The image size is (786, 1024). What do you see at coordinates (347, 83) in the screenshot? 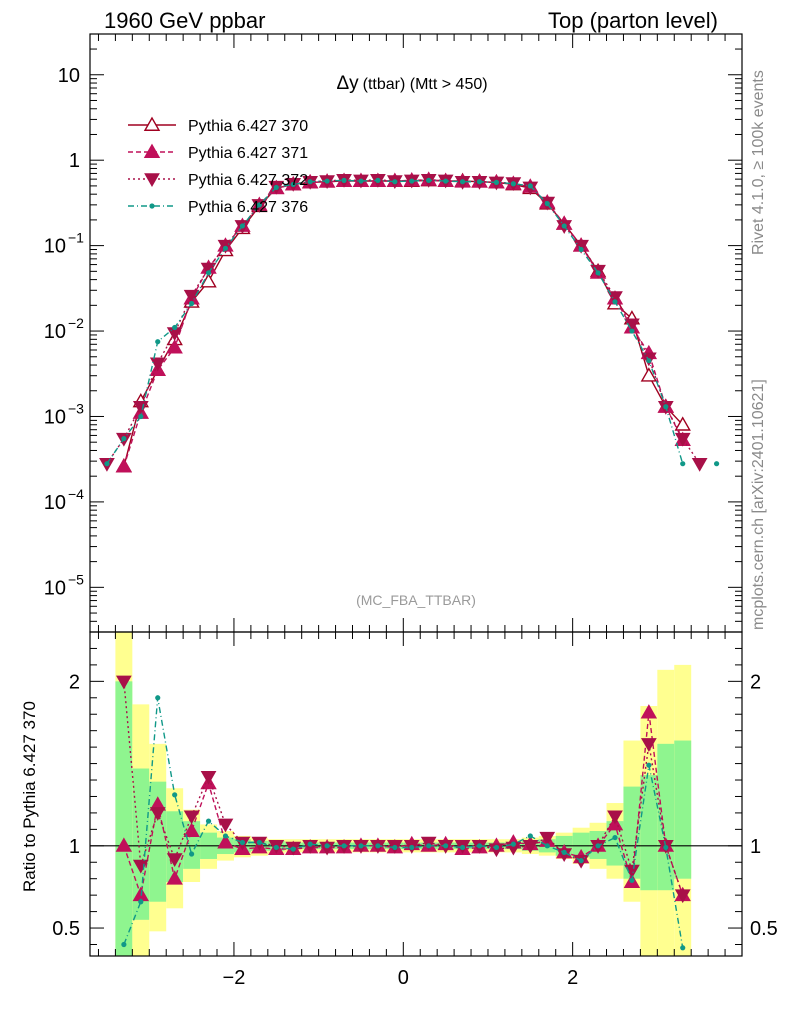
I see `plot-title-symbol: Δy` at bounding box center [347, 83].